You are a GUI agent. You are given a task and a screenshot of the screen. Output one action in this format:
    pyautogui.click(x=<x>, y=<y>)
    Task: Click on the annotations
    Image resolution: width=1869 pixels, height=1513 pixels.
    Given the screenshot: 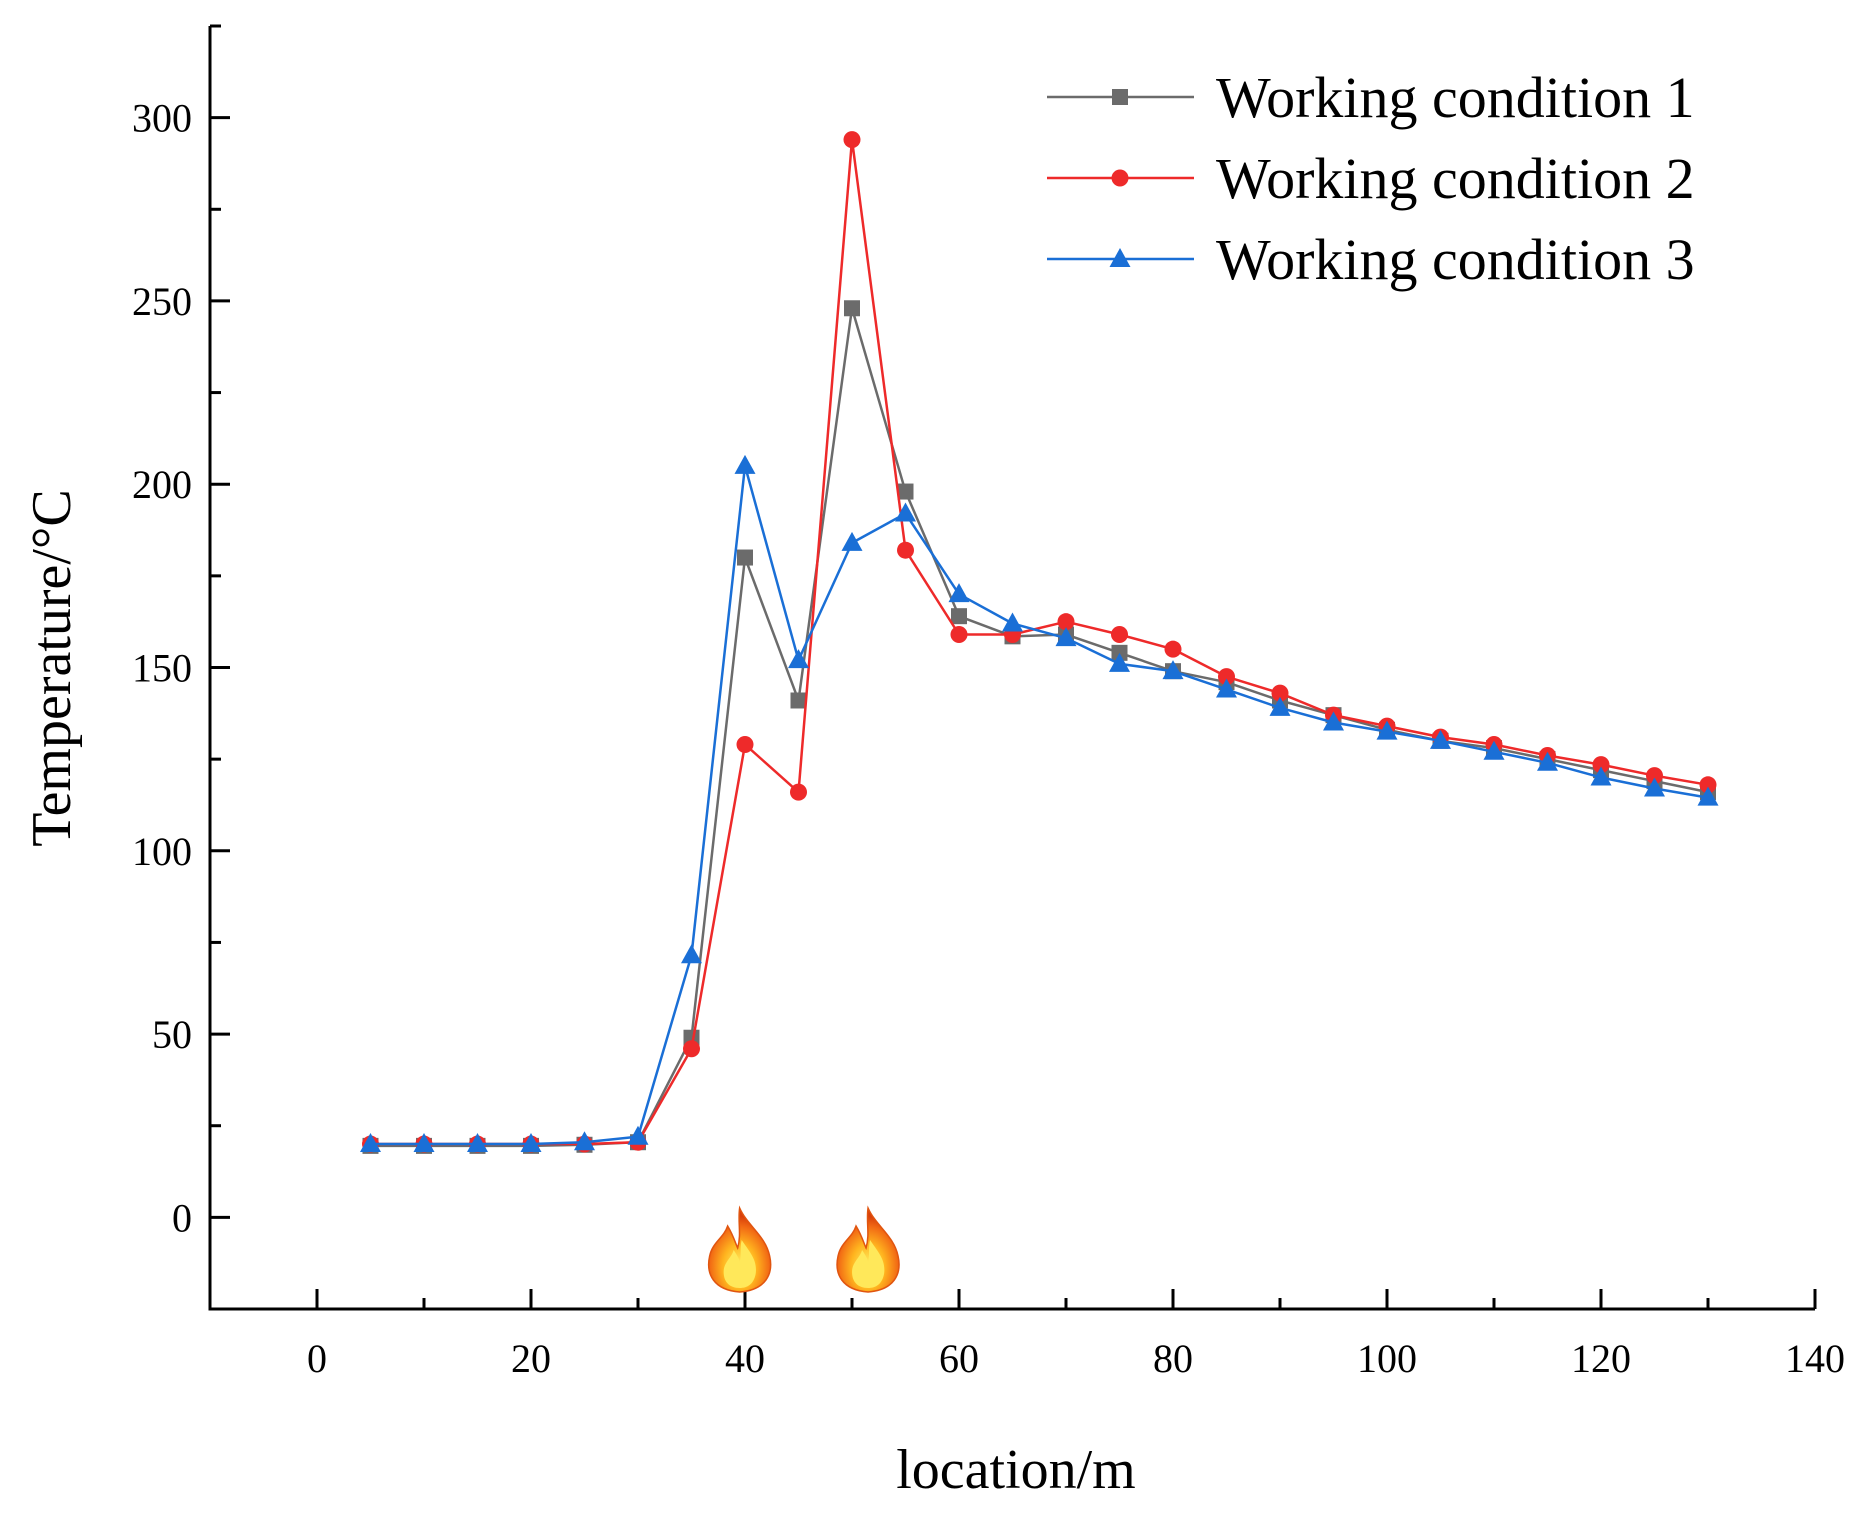 What is the action you would take?
    pyautogui.click(x=803, y=1249)
    